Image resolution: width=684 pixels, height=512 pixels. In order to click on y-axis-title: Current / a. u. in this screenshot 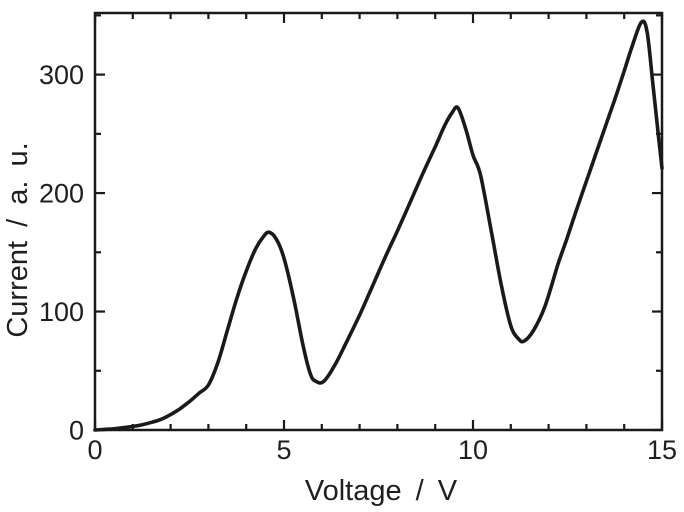, I will do `click(18, 239)`.